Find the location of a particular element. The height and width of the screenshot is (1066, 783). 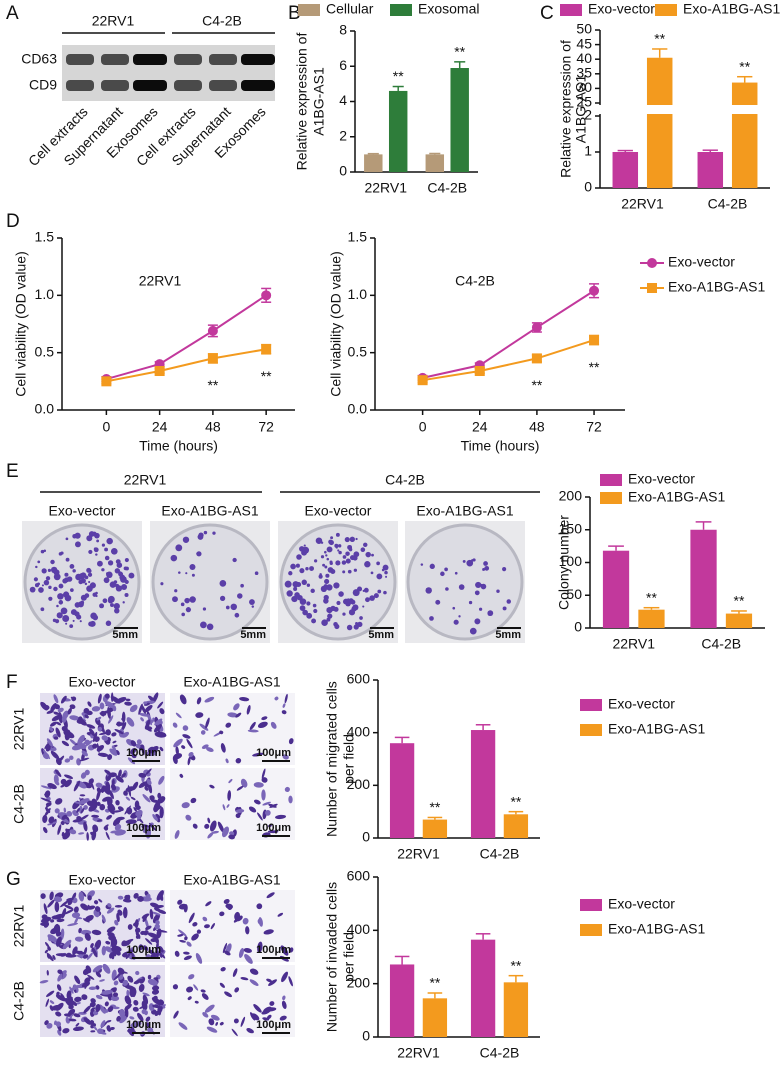

x-axis-label: Time (hours) is located at coordinates (178, 446).